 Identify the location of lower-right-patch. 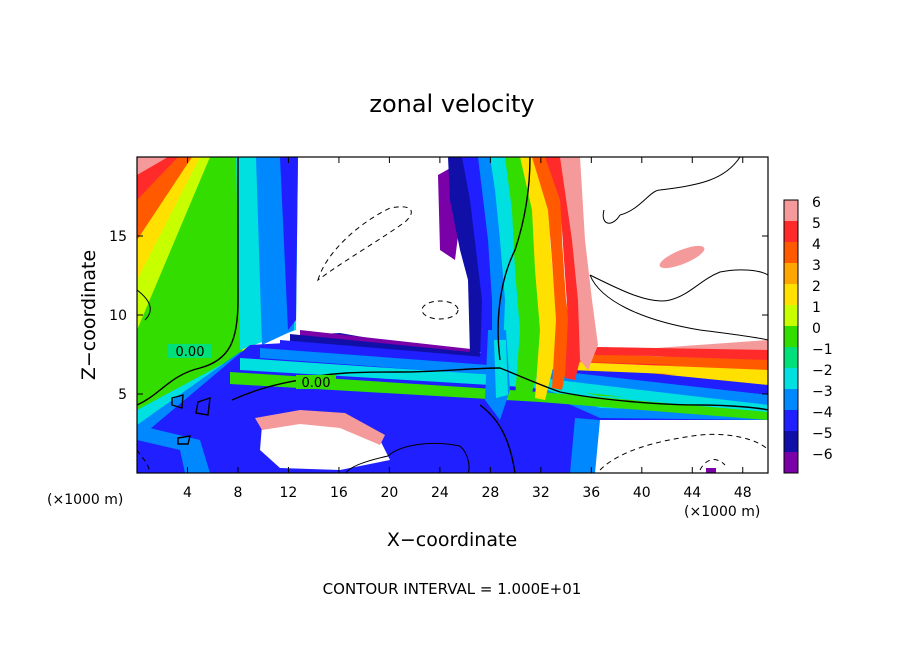
(679, 446).